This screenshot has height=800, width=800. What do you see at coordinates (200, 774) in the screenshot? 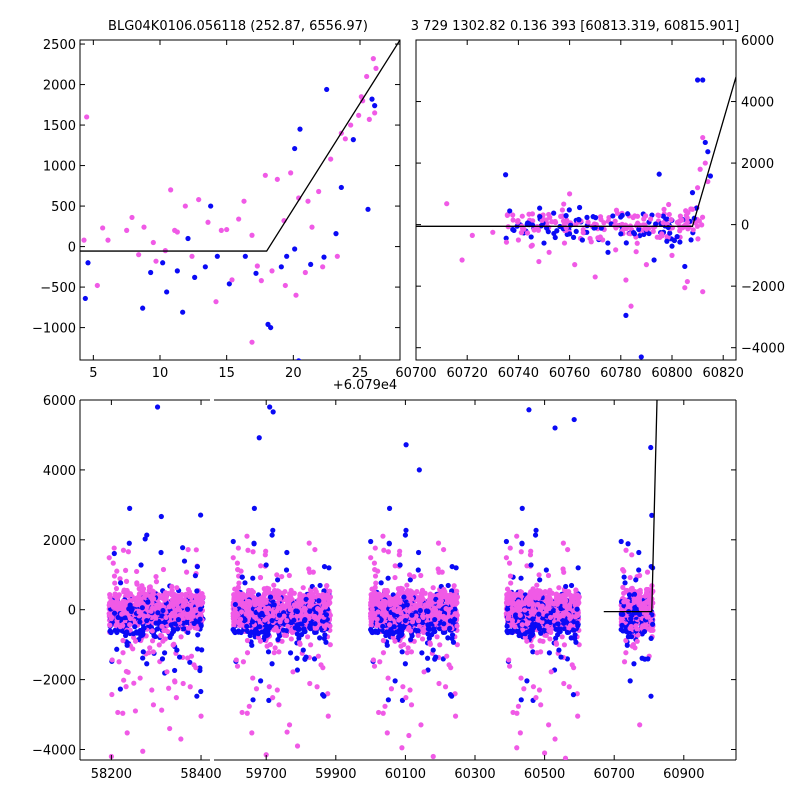
I see `x-tick-label: 58400` at bounding box center [200, 774].